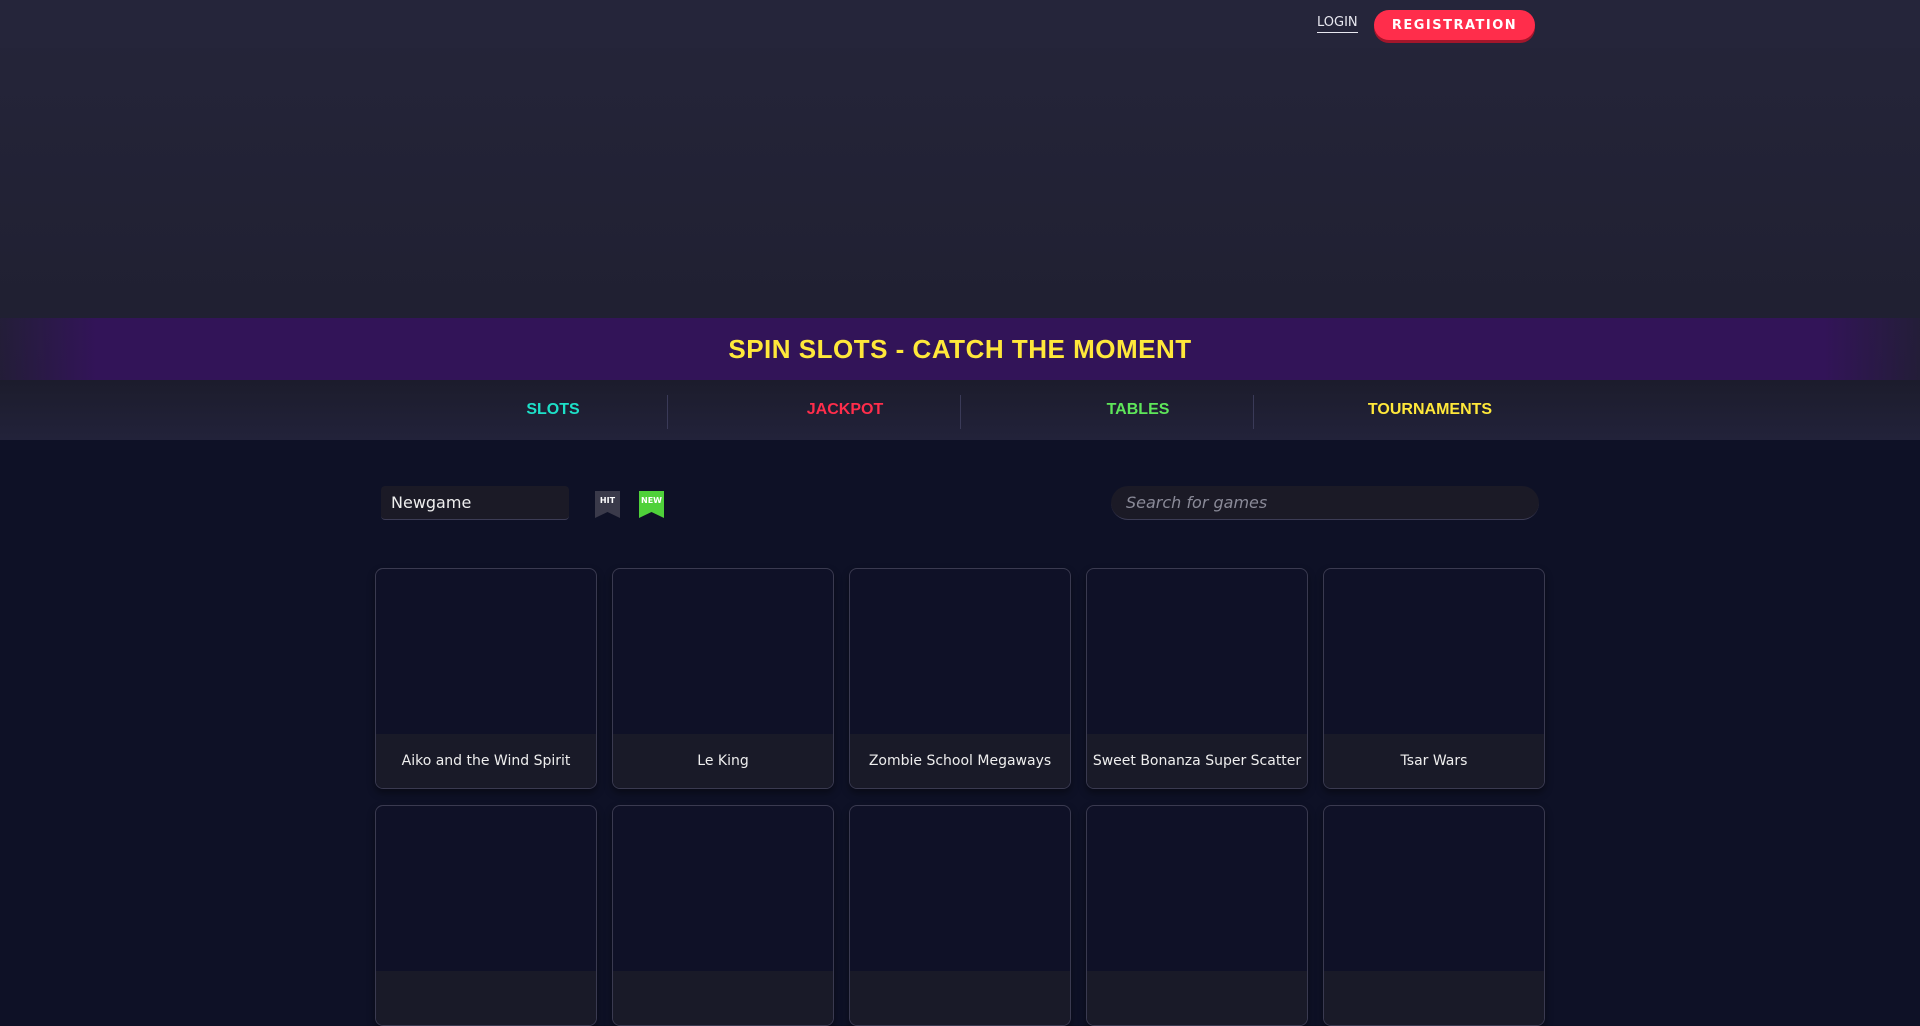 The height and width of the screenshot is (1026, 1920). Describe the element at coordinates (845, 409) in the screenshot. I see `tab-jackpot: JACKPOT` at that location.